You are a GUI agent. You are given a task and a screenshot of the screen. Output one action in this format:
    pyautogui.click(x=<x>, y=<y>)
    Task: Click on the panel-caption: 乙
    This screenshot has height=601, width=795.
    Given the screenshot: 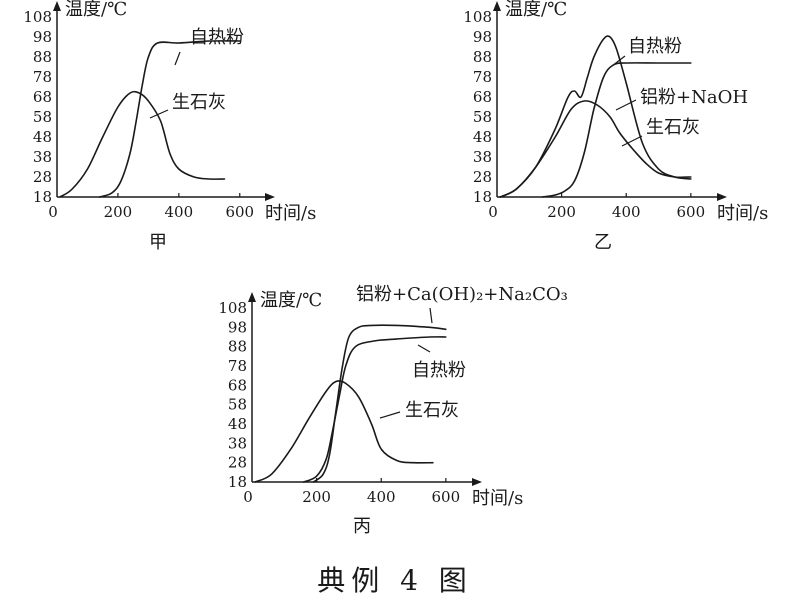 What is the action you would take?
    pyautogui.click(x=603, y=242)
    